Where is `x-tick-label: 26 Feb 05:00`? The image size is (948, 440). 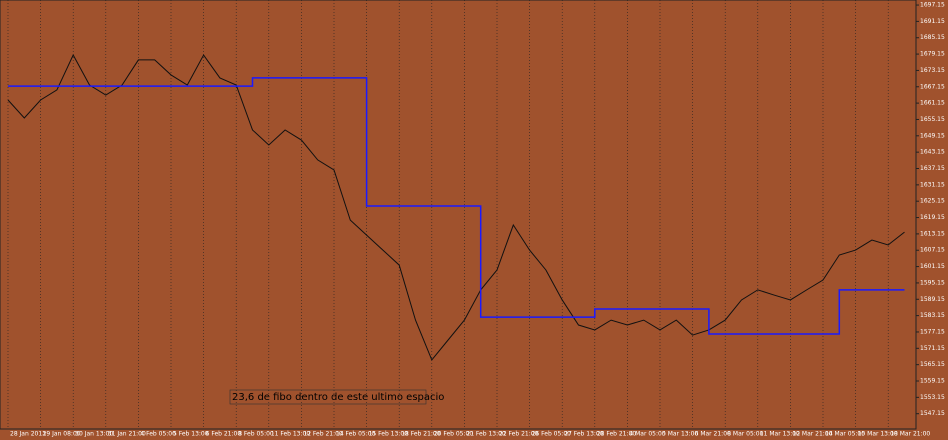
x-tick-label: 26 Feb 05:00 is located at coordinates (552, 434).